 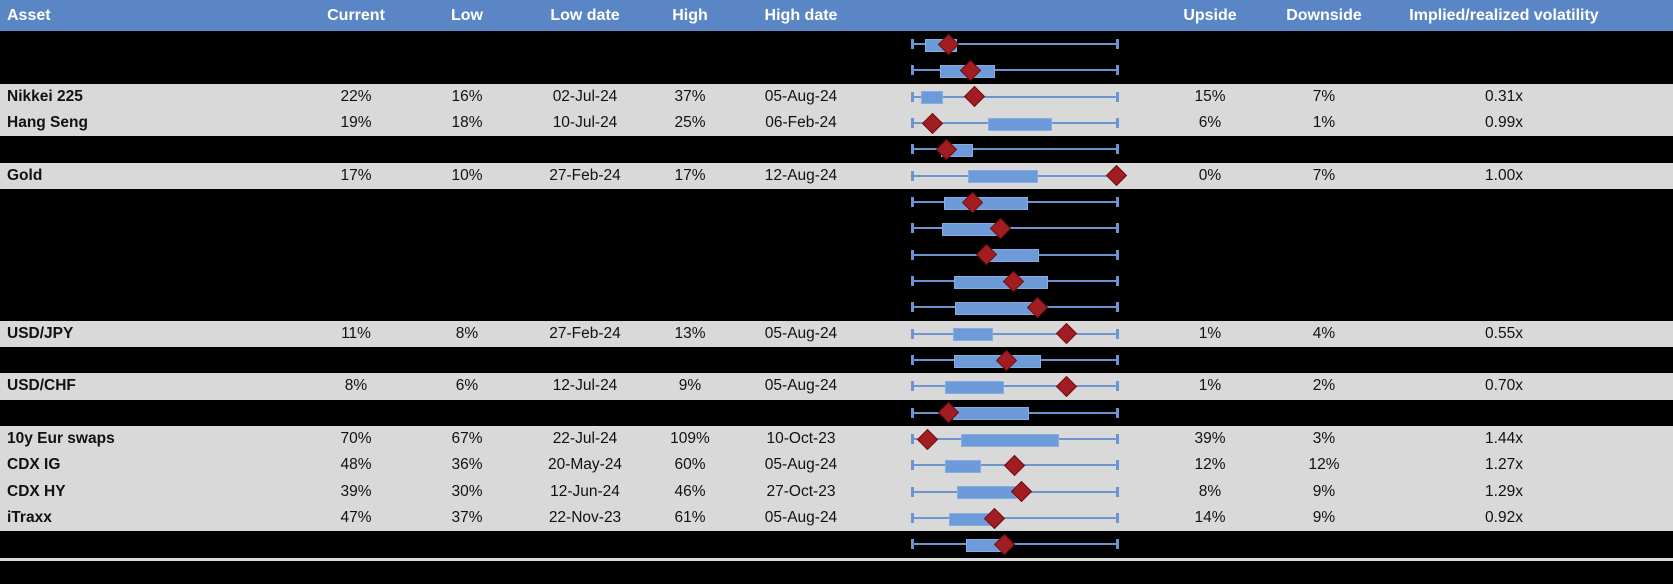 What do you see at coordinates (1324, 465) in the screenshot?
I see `cell-downside: 12%` at bounding box center [1324, 465].